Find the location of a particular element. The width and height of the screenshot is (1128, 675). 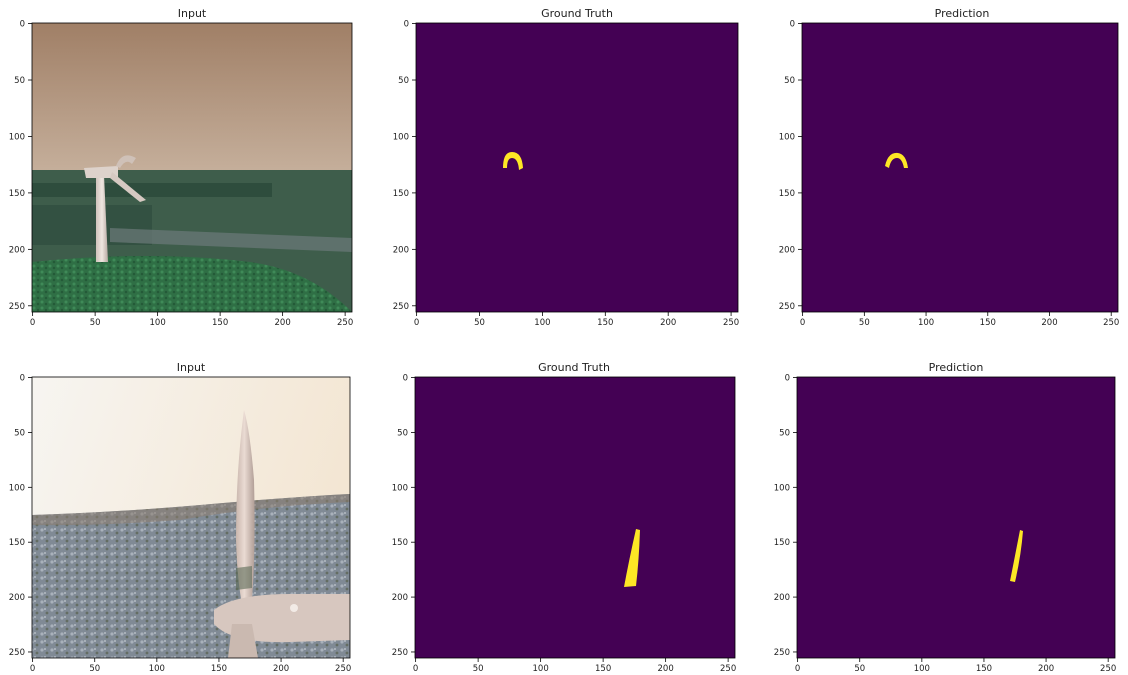

input-image-row2 is located at coordinates (191, 517).